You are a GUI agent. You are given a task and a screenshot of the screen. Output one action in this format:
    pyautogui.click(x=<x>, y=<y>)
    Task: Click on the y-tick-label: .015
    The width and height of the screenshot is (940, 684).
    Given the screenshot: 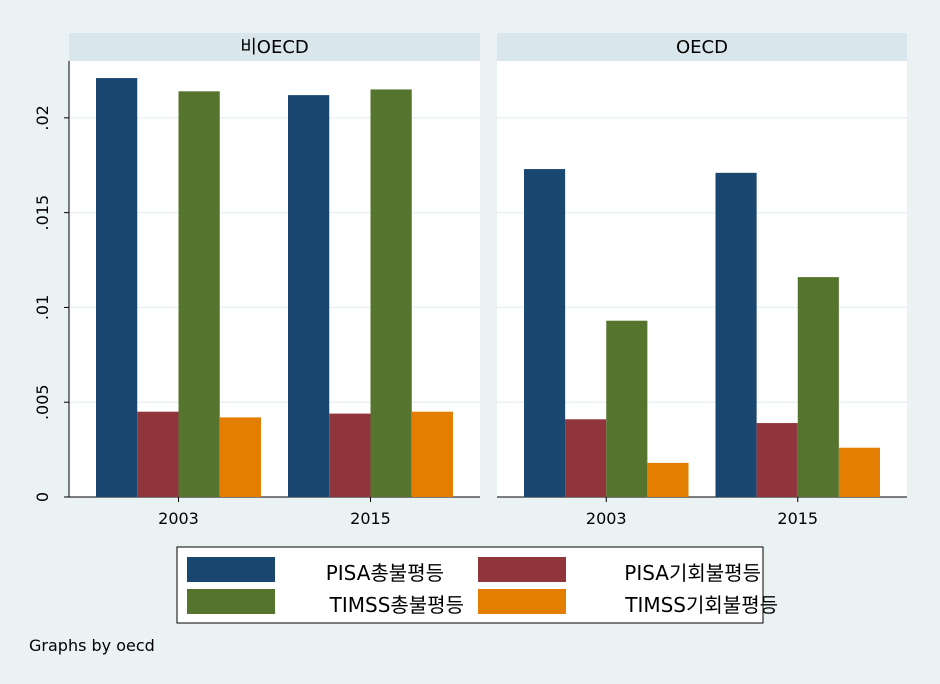 What is the action you would take?
    pyautogui.click(x=42, y=213)
    